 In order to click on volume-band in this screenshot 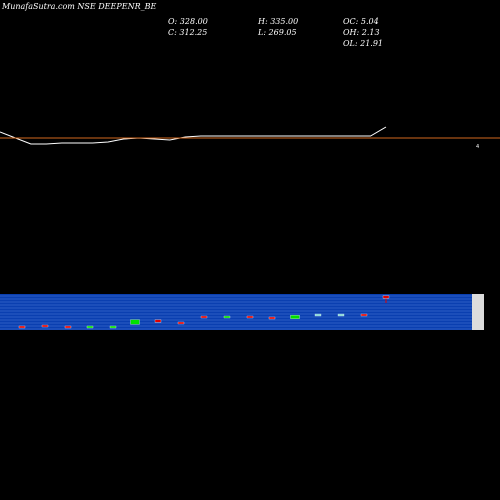, I will do `click(236, 312)`.